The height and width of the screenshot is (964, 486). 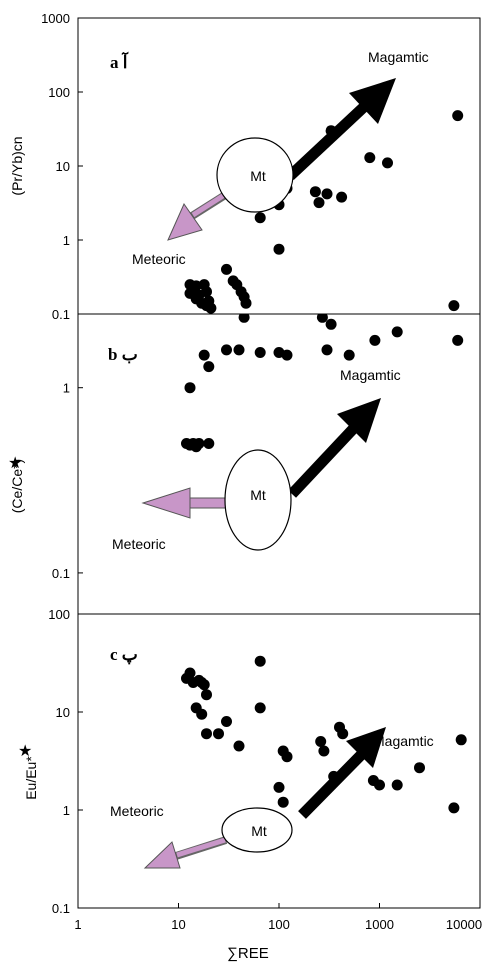 I want to click on y-tick-label: 10, so click(x=63, y=166).